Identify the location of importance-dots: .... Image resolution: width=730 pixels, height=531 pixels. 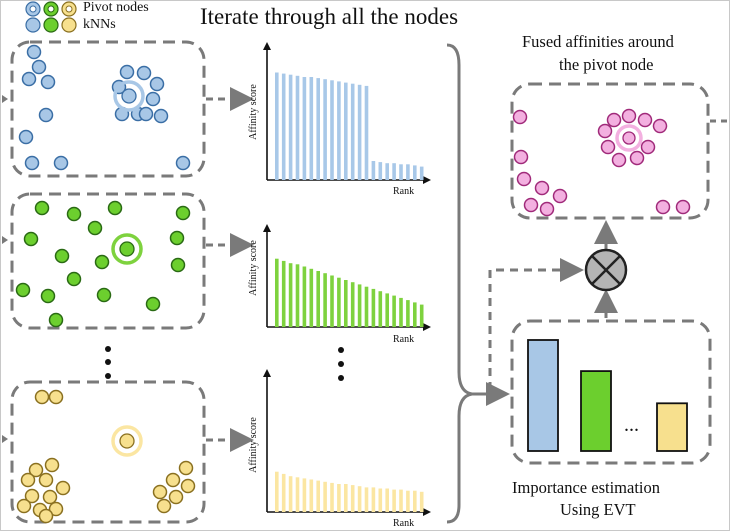
(631, 425).